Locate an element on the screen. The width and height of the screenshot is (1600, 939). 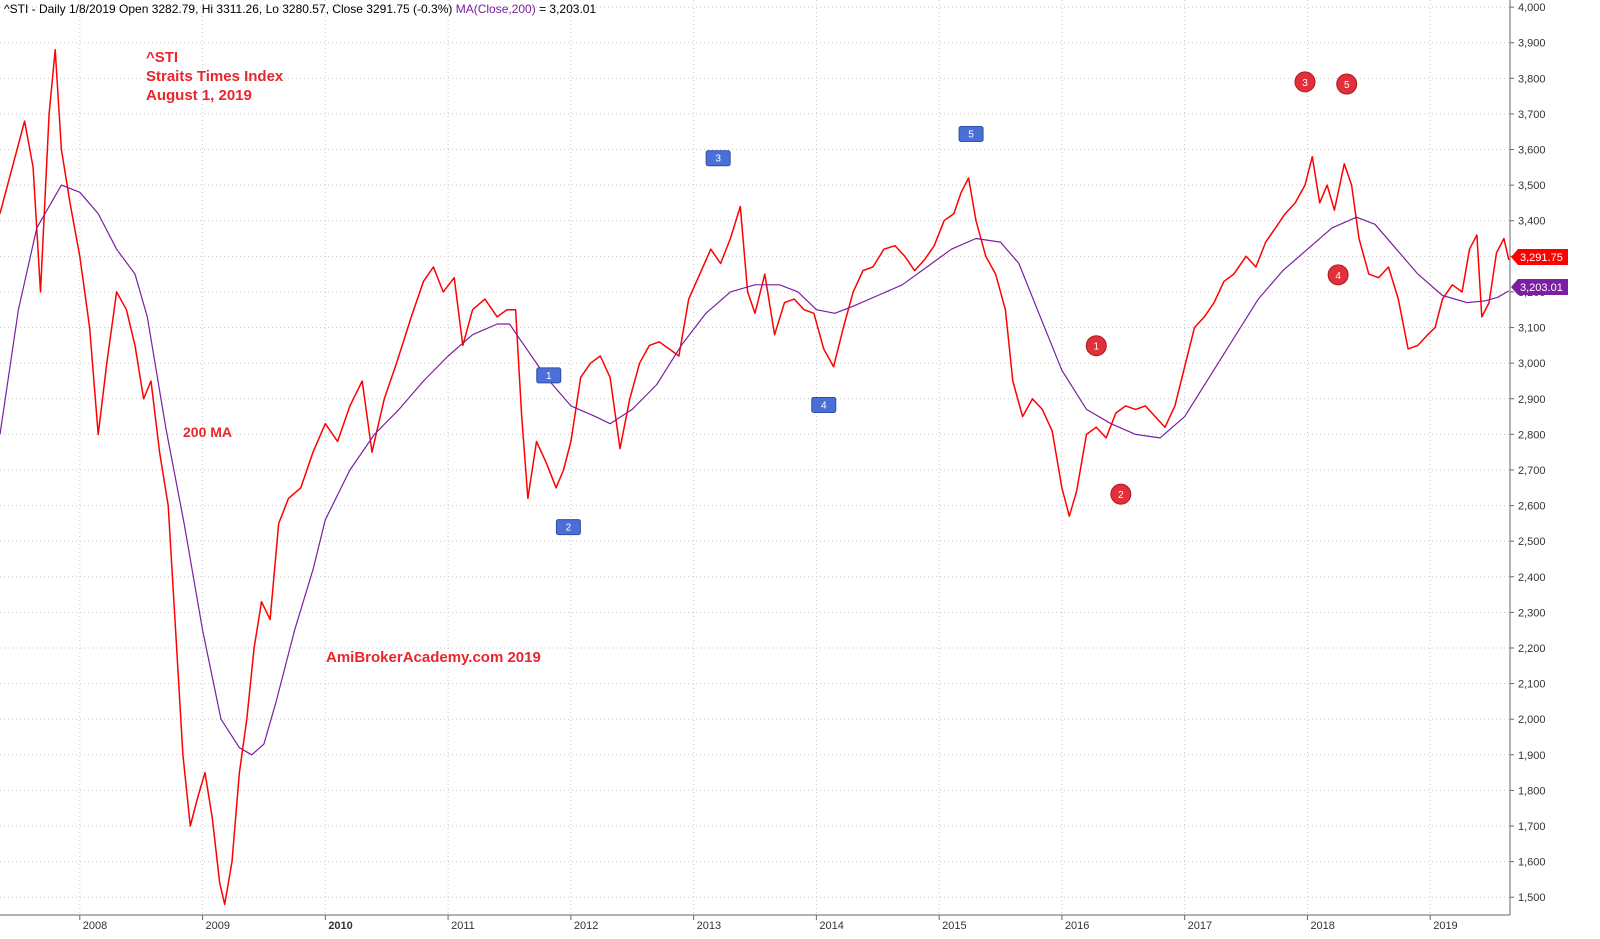
red-marker-label: 4 is located at coordinates (1338, 276).